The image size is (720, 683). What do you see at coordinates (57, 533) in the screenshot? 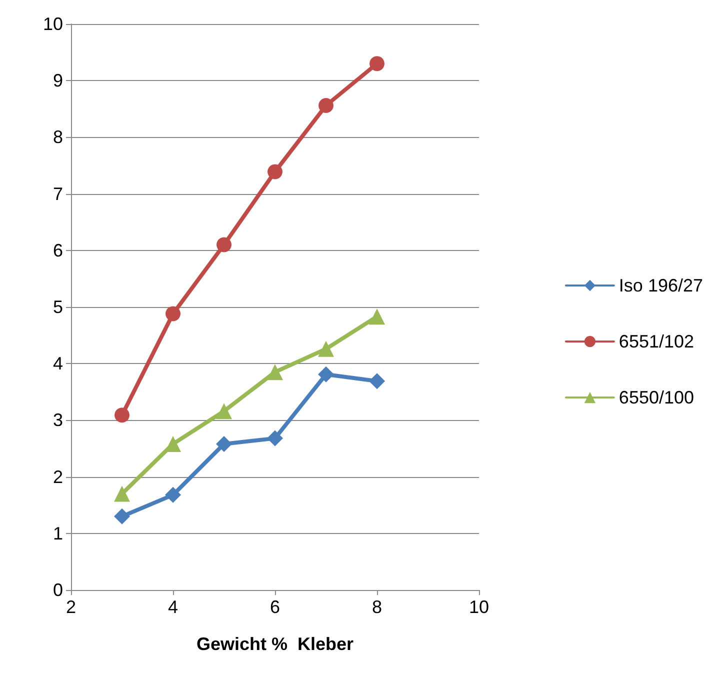
I see `y-tick-label: 1` at bounding box center [57, 533].